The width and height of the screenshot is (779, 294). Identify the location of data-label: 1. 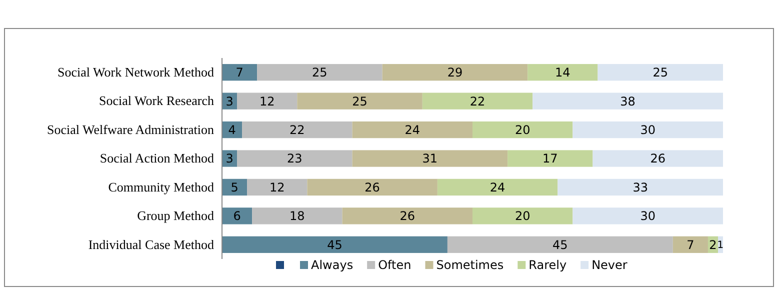
(720, 246).